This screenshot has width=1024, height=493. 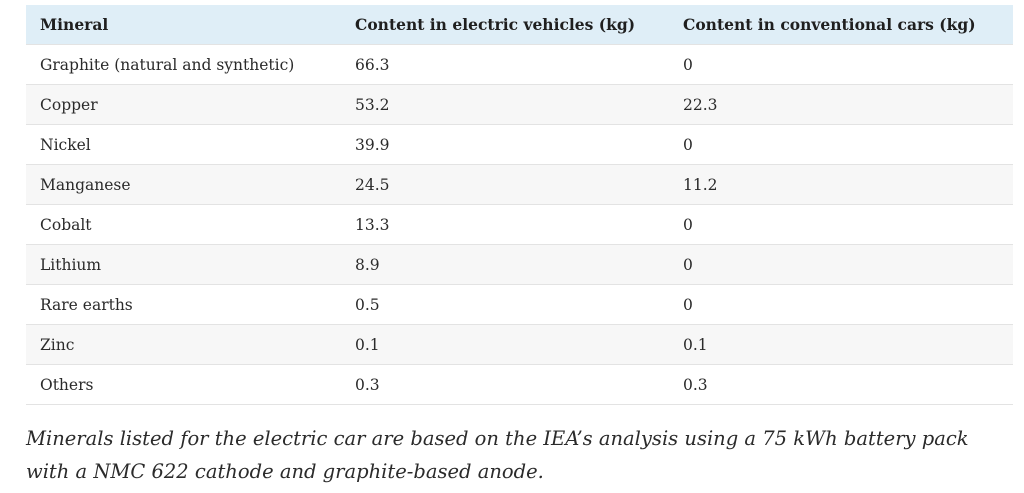 What do you see at coordinates (505, 224) in the screenshot?
I see `cell-ev-kg: 13.3` at bounding box center [505, 224].